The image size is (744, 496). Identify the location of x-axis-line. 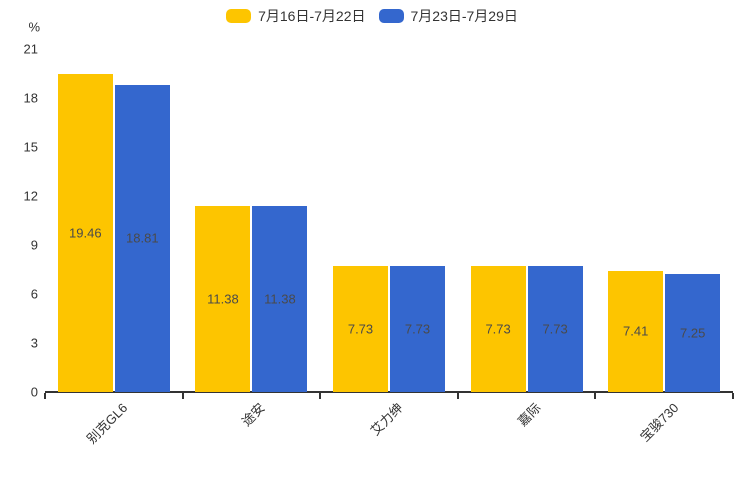
(389, 392).